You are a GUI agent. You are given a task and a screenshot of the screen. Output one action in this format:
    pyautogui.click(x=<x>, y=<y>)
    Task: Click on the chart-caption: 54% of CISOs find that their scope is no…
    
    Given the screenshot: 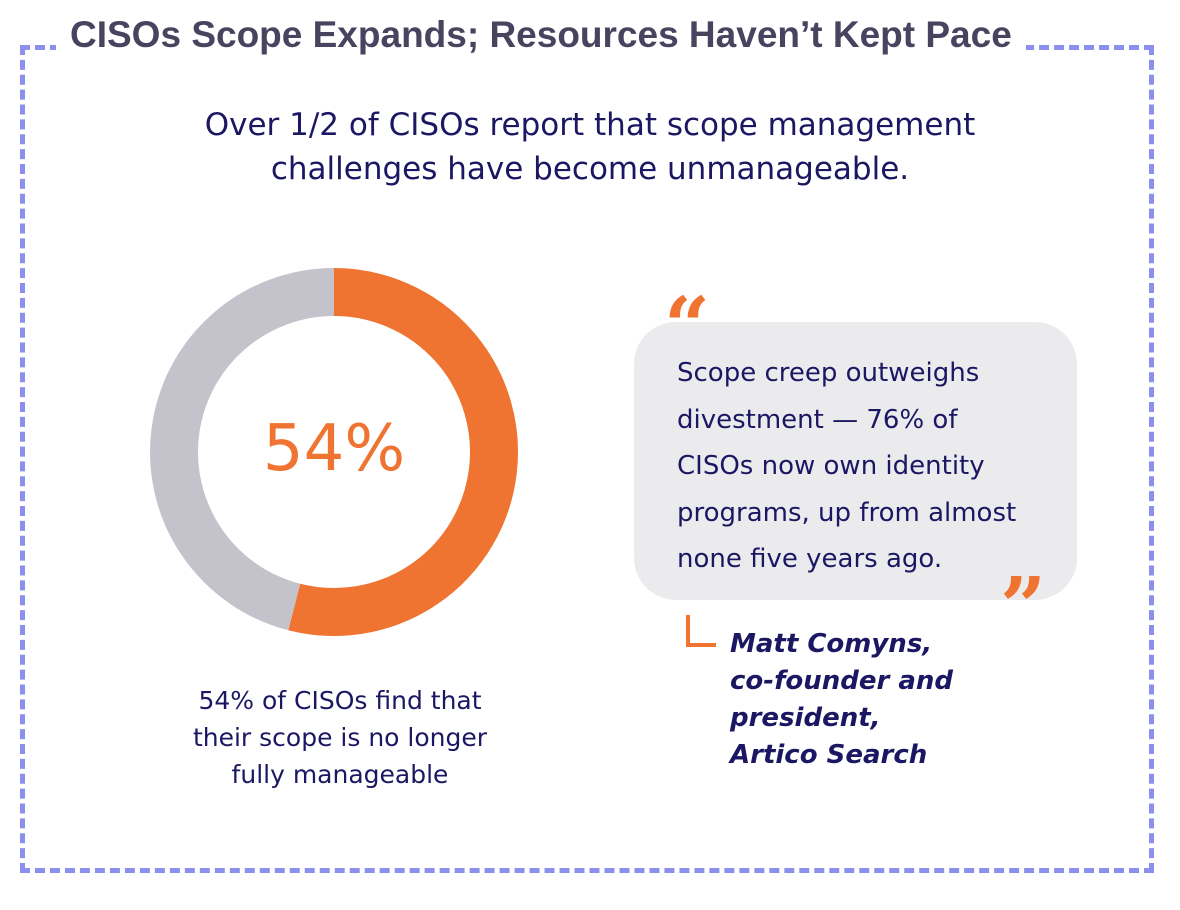 What is the action you would take?
    pyautogui.click(x=340, y=737)
    